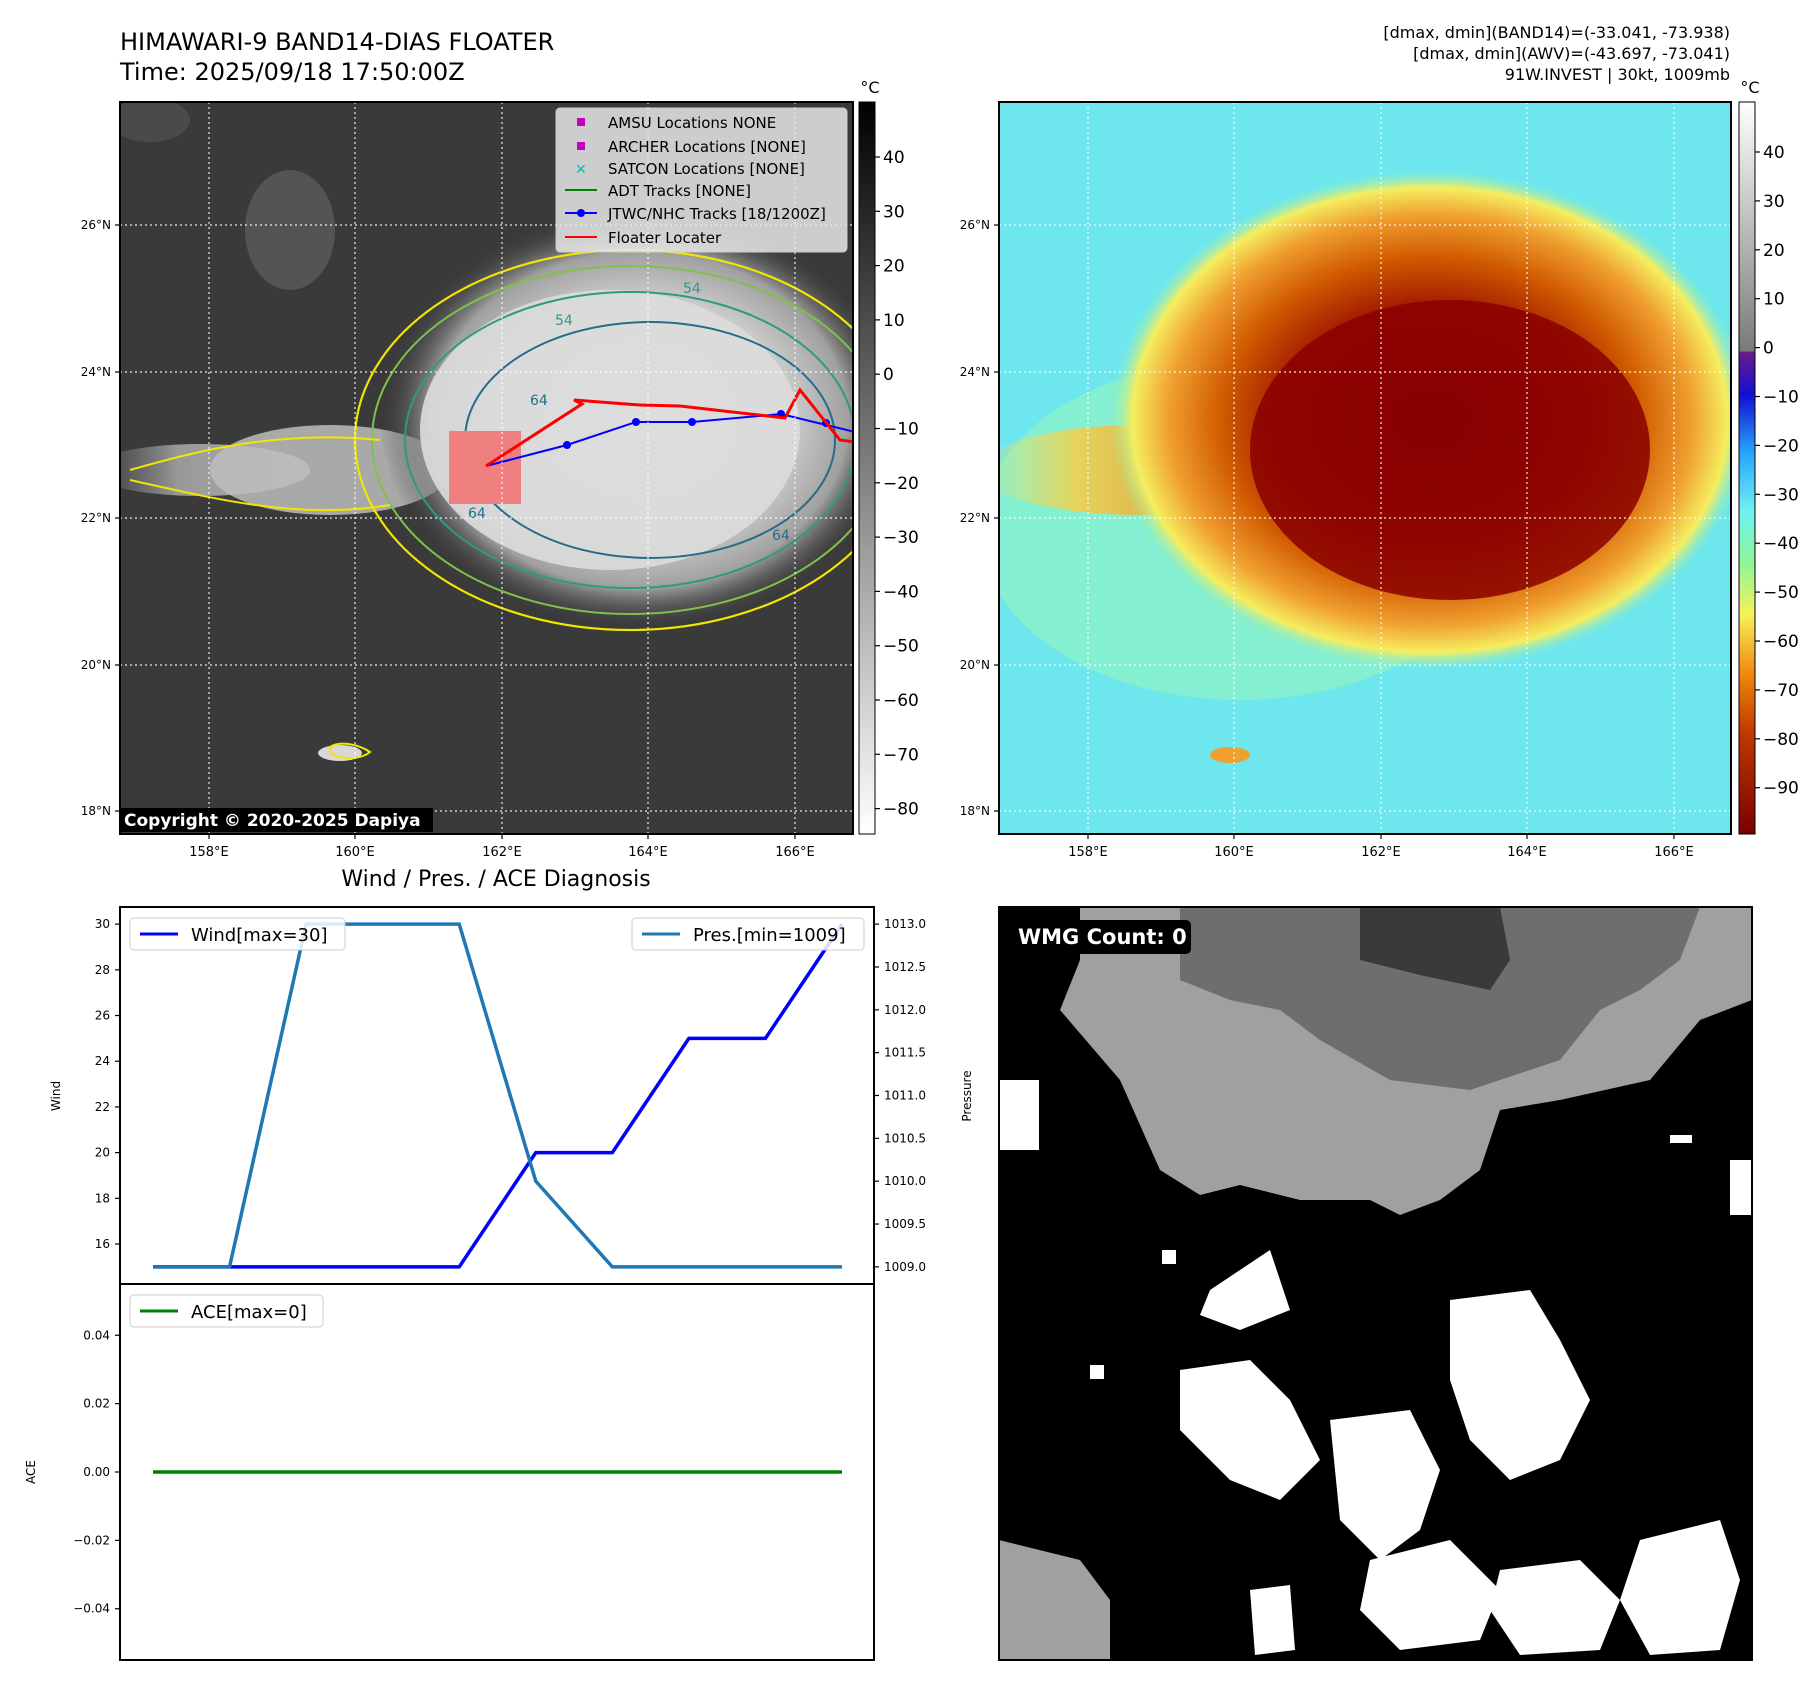 This screenshot has height=1690, width=1813. I want to click on cbar-gray-tick-label: 10, so click(894, 321).